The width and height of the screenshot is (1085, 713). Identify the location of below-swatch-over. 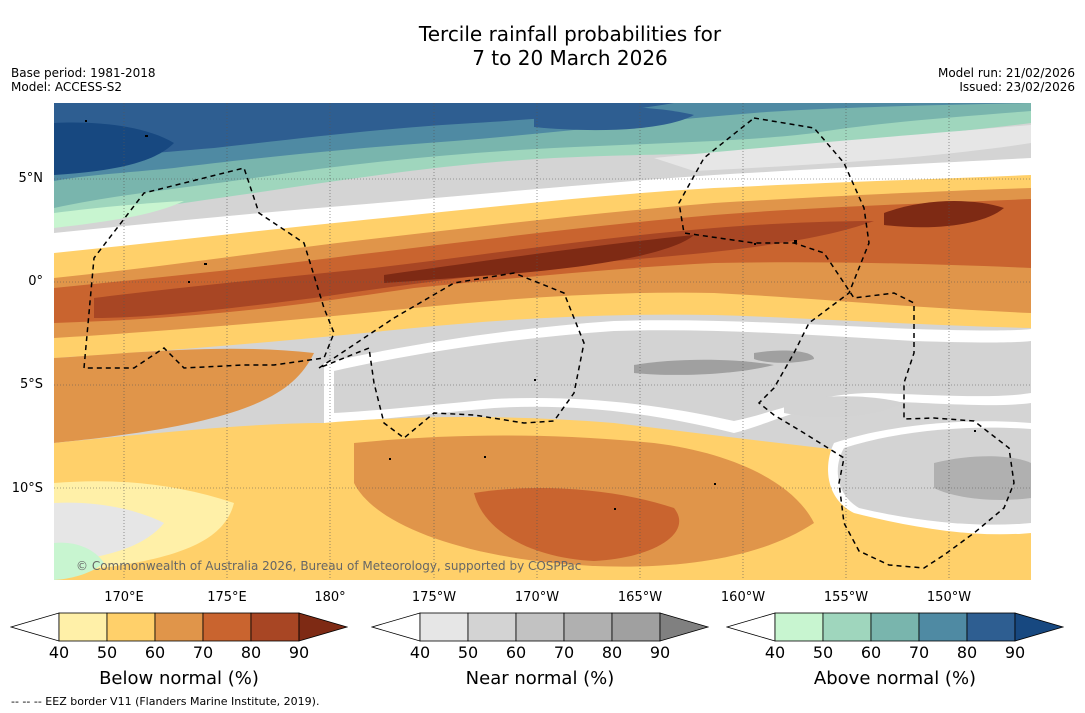
(323, 627).